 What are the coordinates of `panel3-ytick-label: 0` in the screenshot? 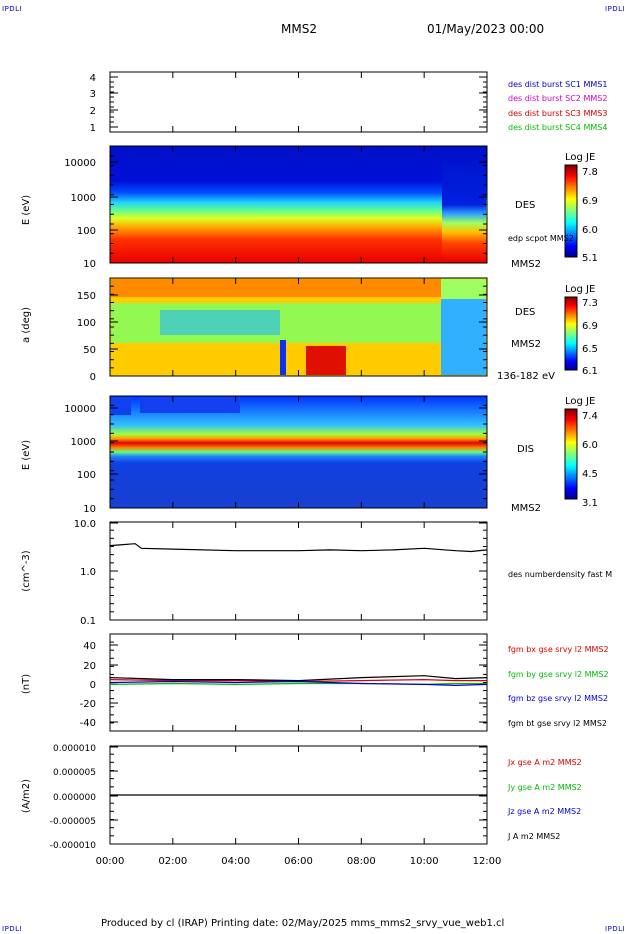 It's located at (93, 377).